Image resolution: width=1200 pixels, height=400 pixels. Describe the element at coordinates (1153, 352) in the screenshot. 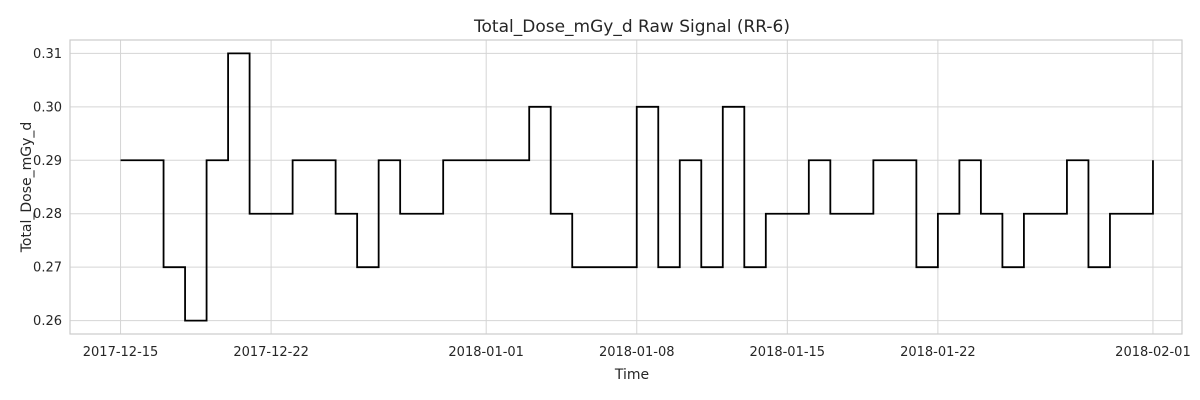

I see `x-tick-label: 2018-02-01` at that location.